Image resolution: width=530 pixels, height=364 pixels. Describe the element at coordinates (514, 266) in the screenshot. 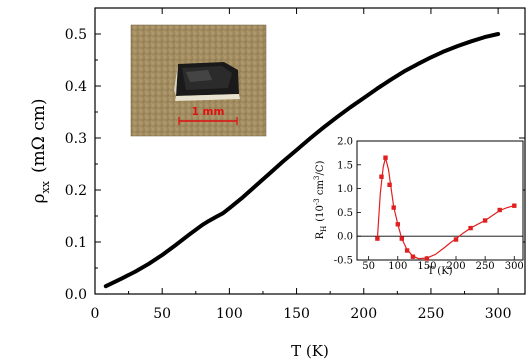

I see `inset-x-tick-label: 300` at that location.